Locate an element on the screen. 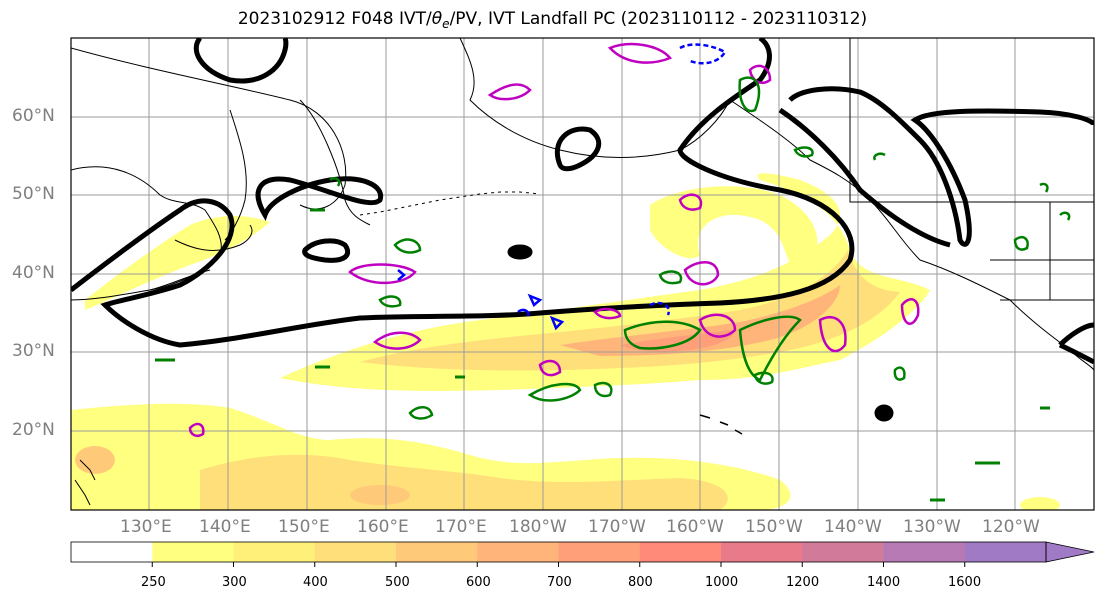  lon-tick-180w: 180°W is located at coordinates (538, 527).